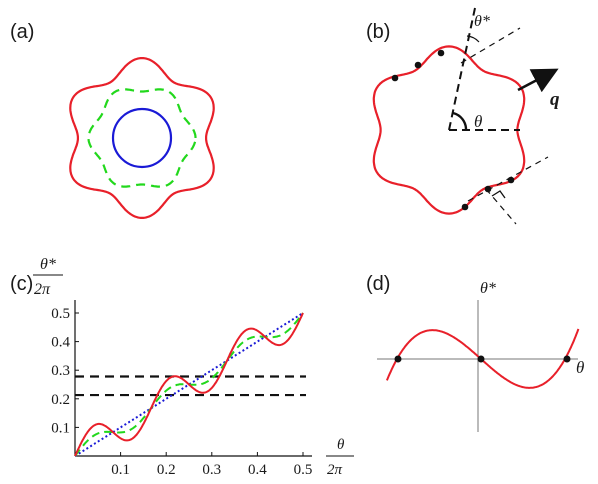 The height and width of the screenshot is (484, 598). I want to click on radius-line, so click(462, 69).